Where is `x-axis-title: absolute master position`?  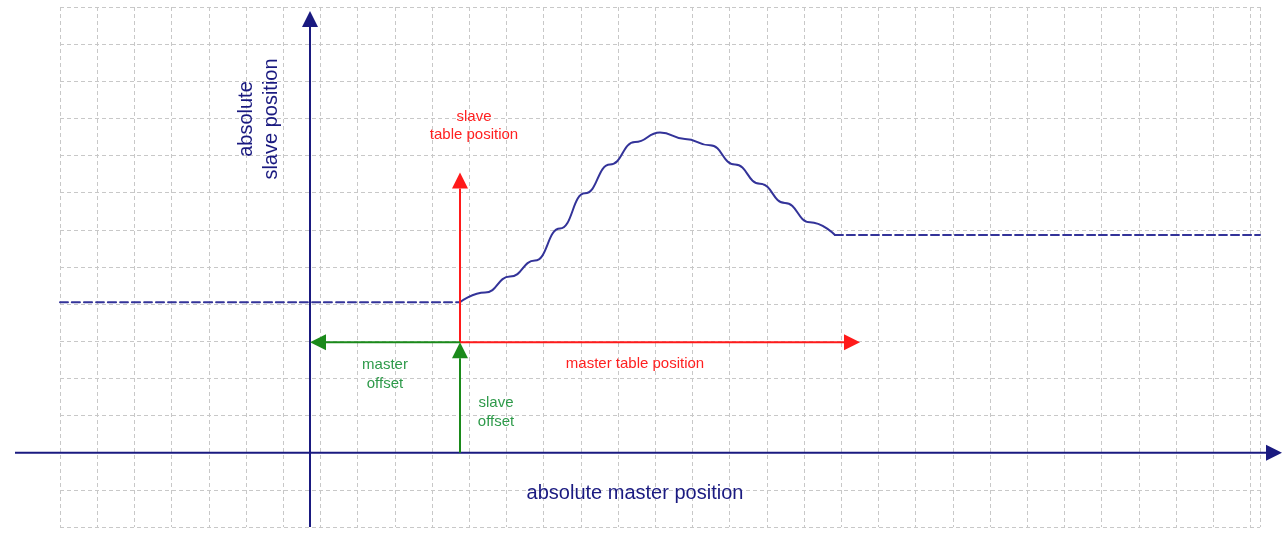 x-axis-title: absolute master position is located at coordinates (635, 492).